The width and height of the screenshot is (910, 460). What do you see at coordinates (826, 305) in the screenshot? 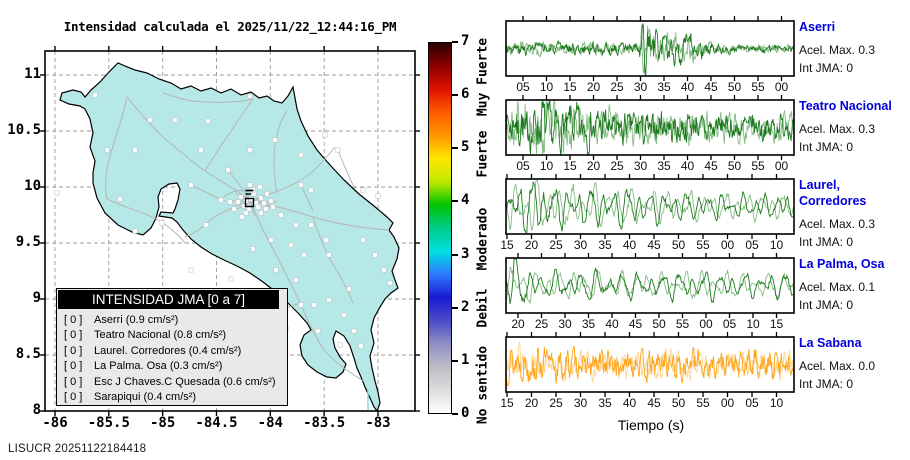
I see `station-int-jma: Int JMA: 0` at bounding box center [826, 305].